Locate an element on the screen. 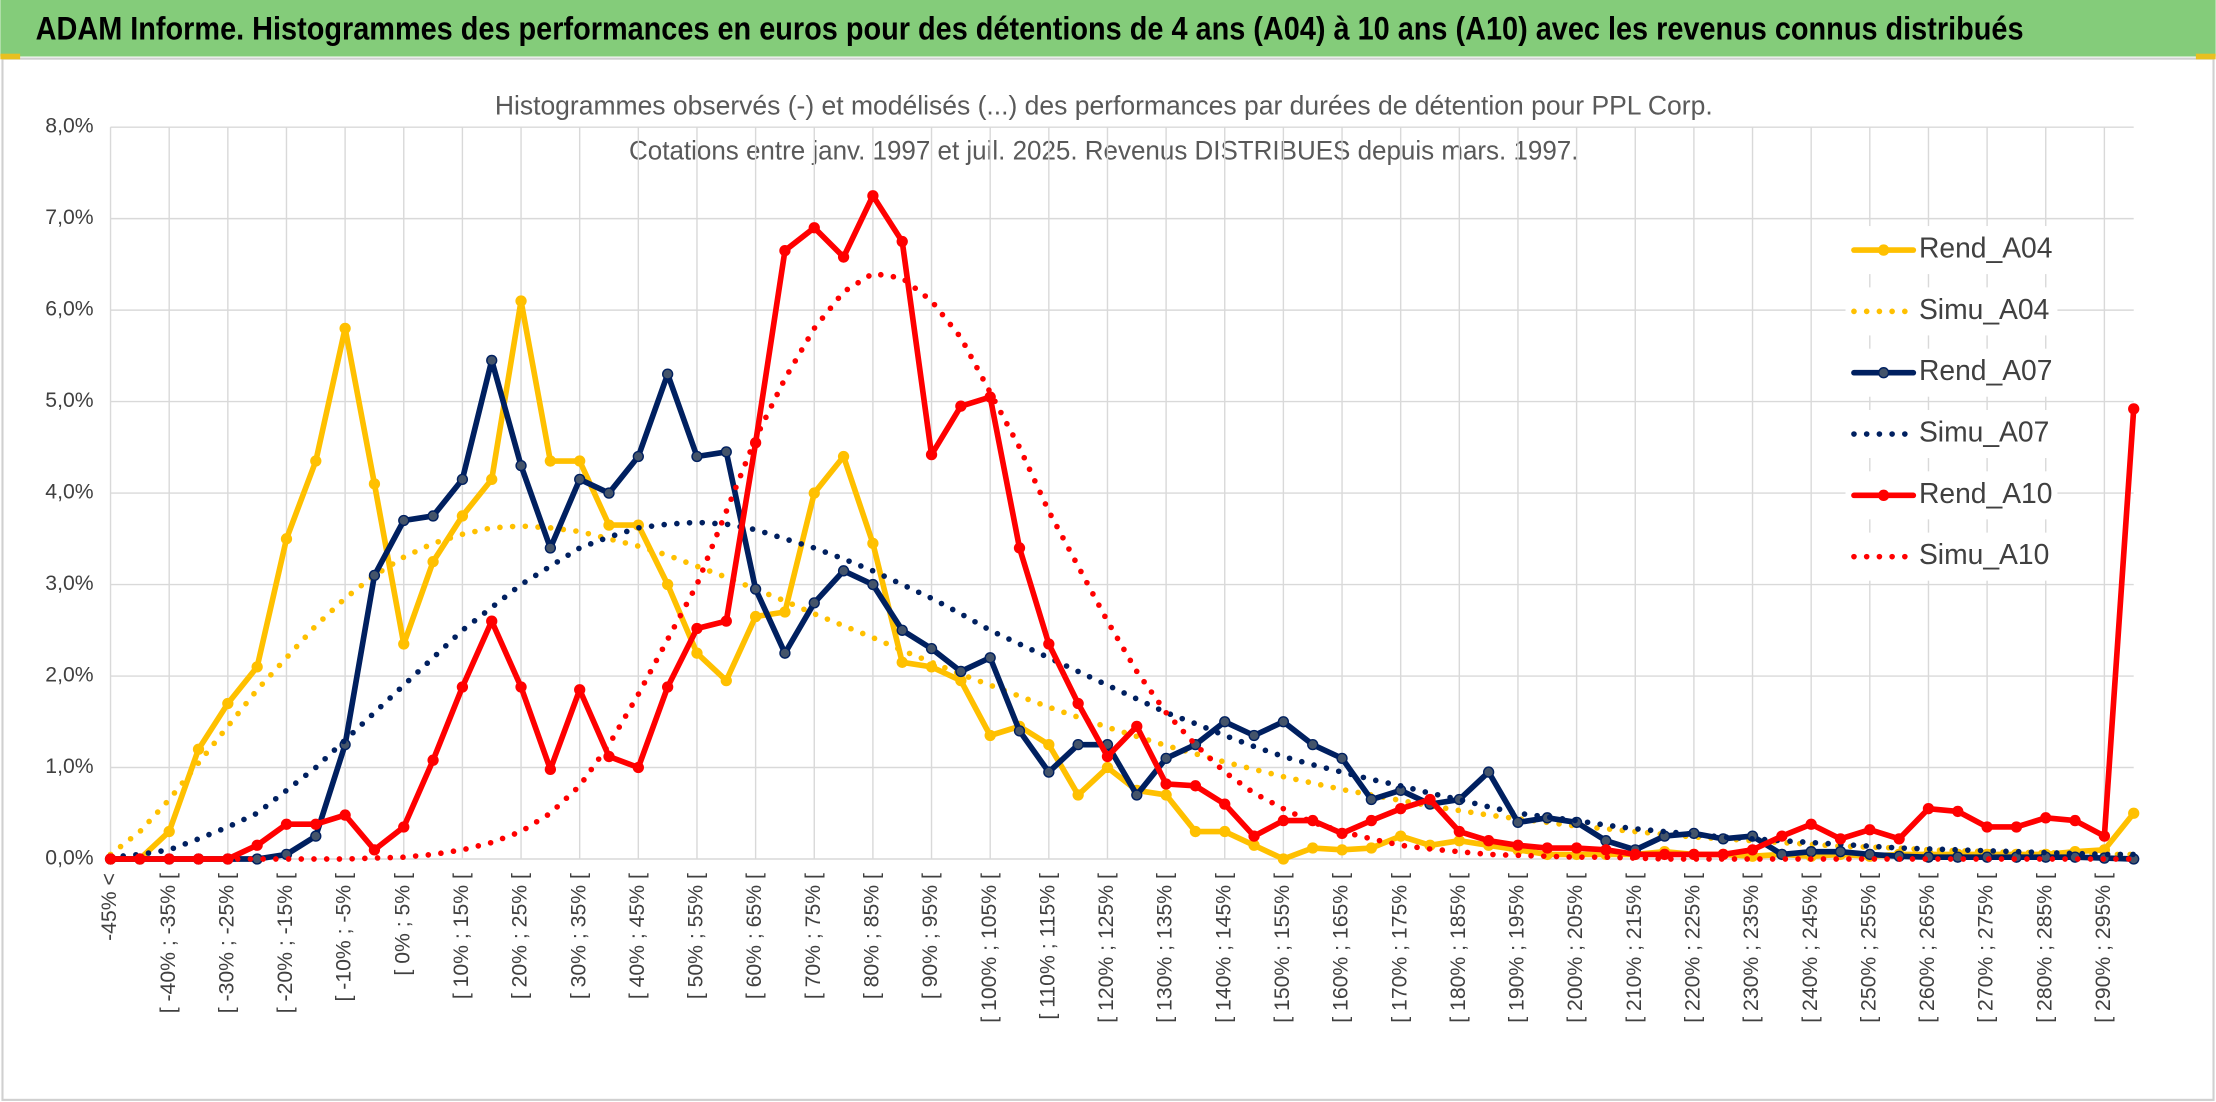  y-tick-label: 3,0% is located at coordinates (69, 583).